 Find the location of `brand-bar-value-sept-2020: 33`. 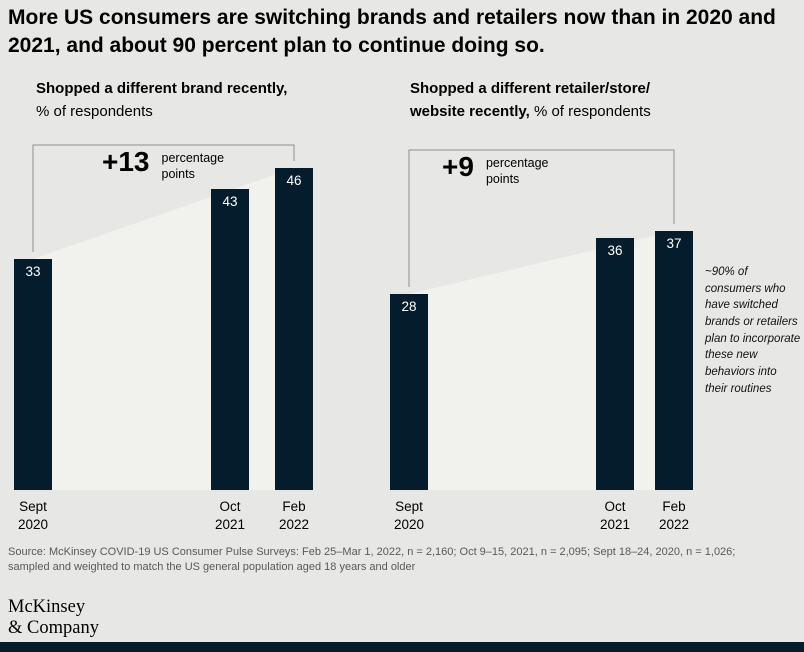

brand-bar-value-sept-2020: 33 is located at coordinates (33, 271).